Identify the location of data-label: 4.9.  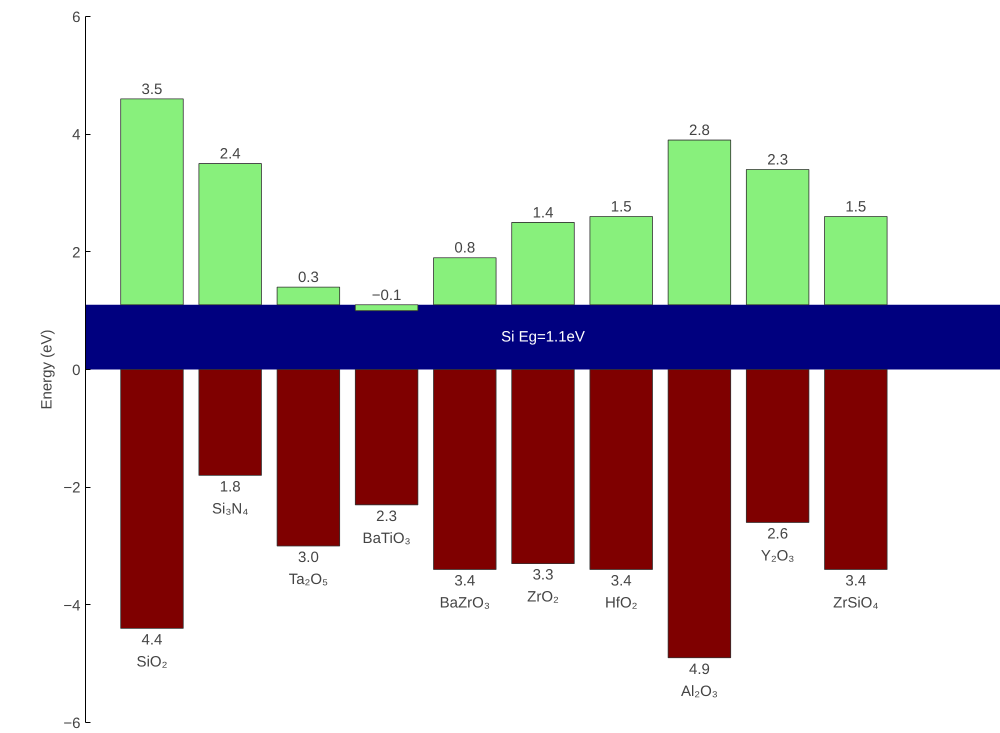
(699, 669).